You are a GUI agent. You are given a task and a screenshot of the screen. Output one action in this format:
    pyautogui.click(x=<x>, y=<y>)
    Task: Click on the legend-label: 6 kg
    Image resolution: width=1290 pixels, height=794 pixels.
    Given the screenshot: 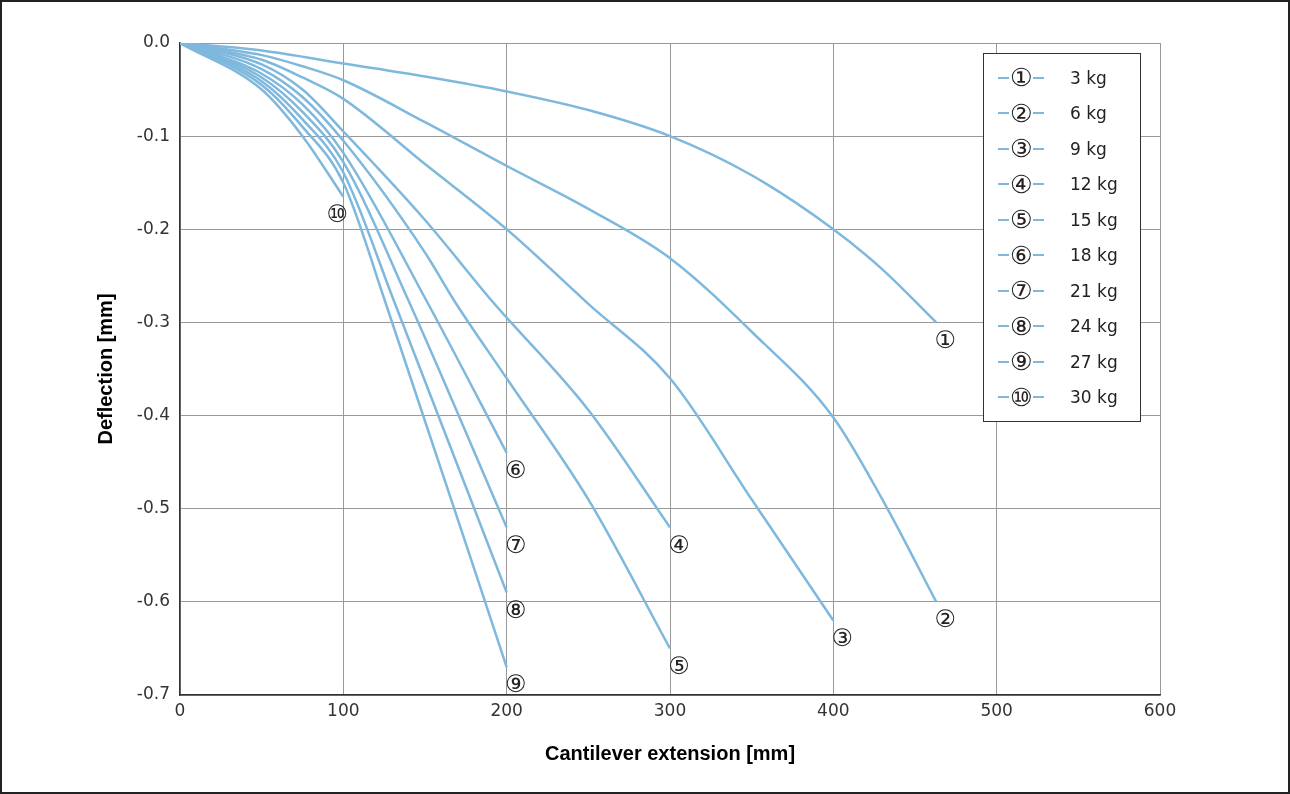 What is the action you would take?
    pyautogui.click(x=1088, y=113)
    